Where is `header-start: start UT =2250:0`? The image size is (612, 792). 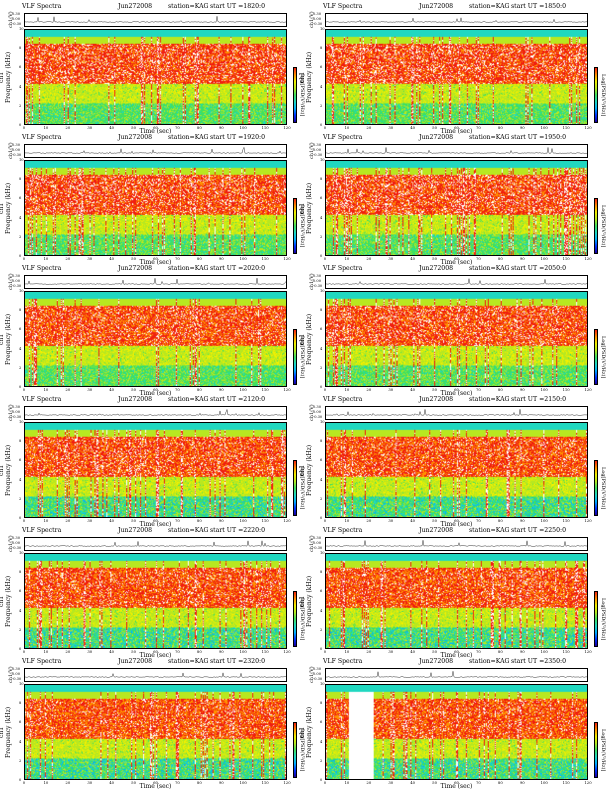
header-start: start UT =2250:0 is located at coordinates (539, 530).